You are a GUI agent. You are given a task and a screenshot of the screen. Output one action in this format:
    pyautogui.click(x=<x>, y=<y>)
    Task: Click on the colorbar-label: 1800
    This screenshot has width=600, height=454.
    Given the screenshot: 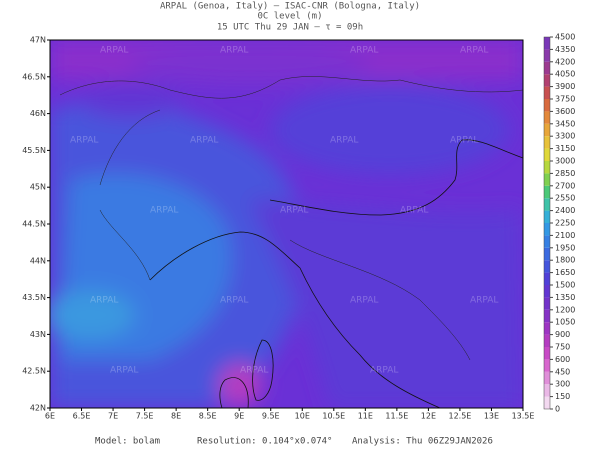 What is the action you would take?
    pyautogui.click(x=565, y=260)
    